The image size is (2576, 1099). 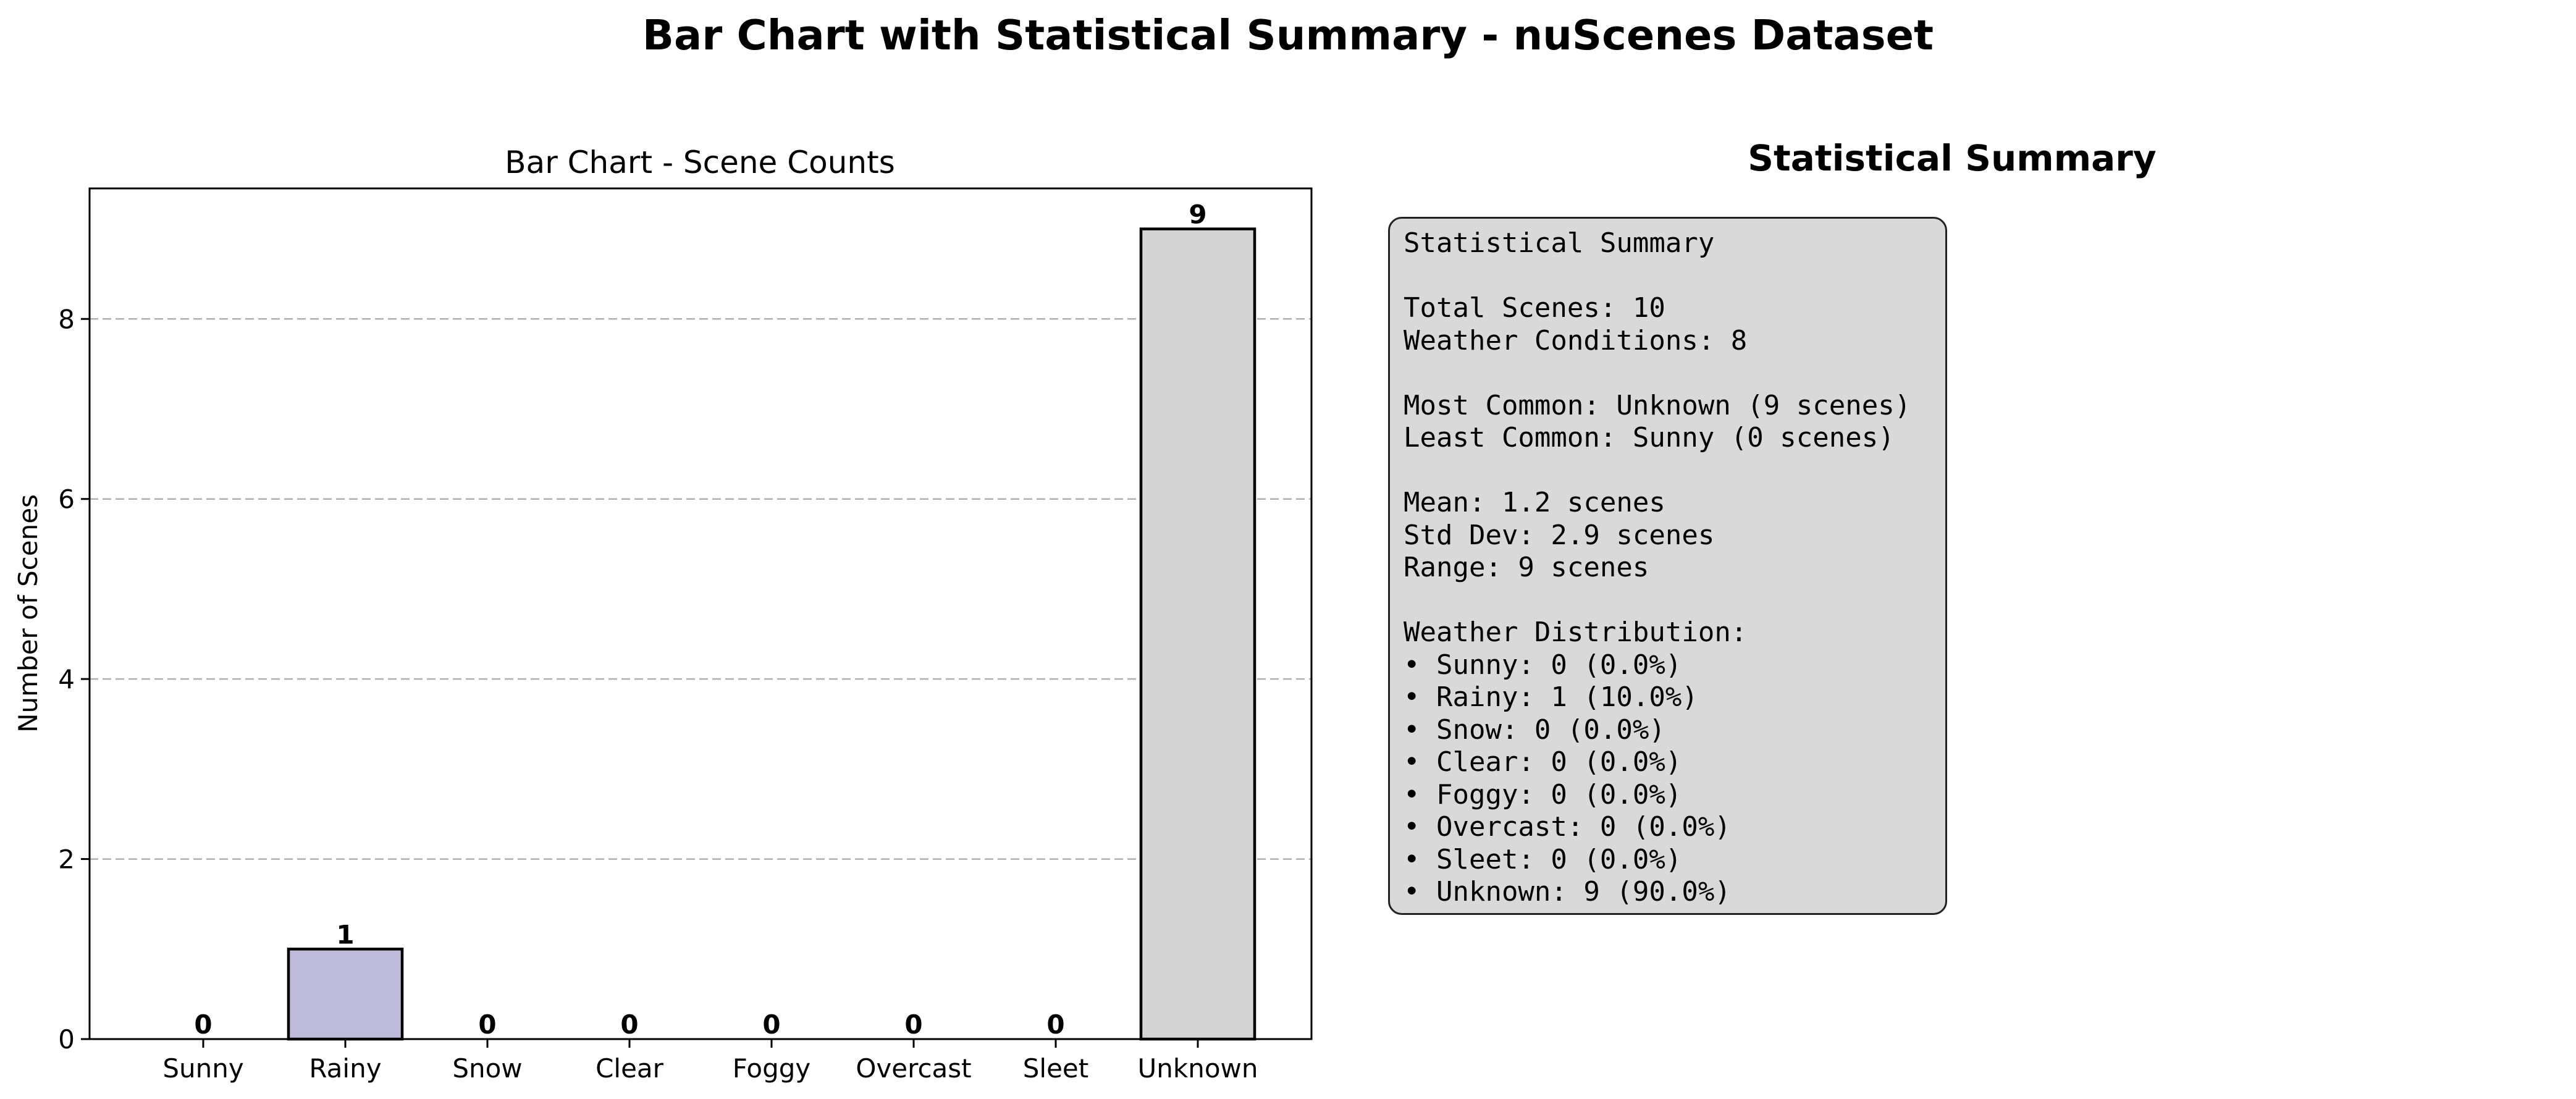 What do you see at coordinates (1534, 308) in the screenshot?
I see `summary-line: Total Scenes: 10` at bounding box center [1534, 308].